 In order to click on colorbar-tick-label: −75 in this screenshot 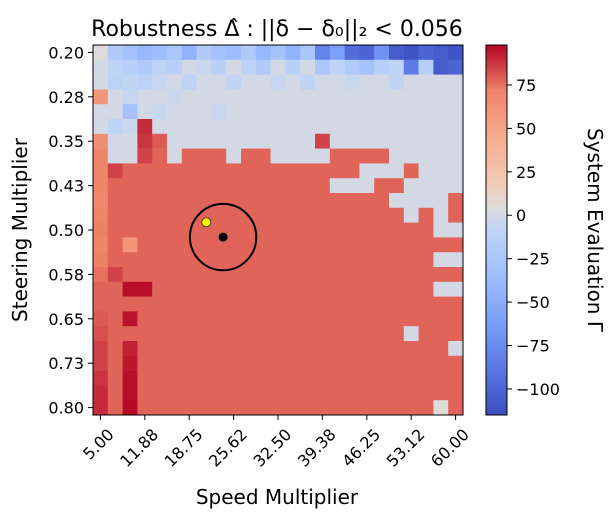, I will do `click(533, 346)`.